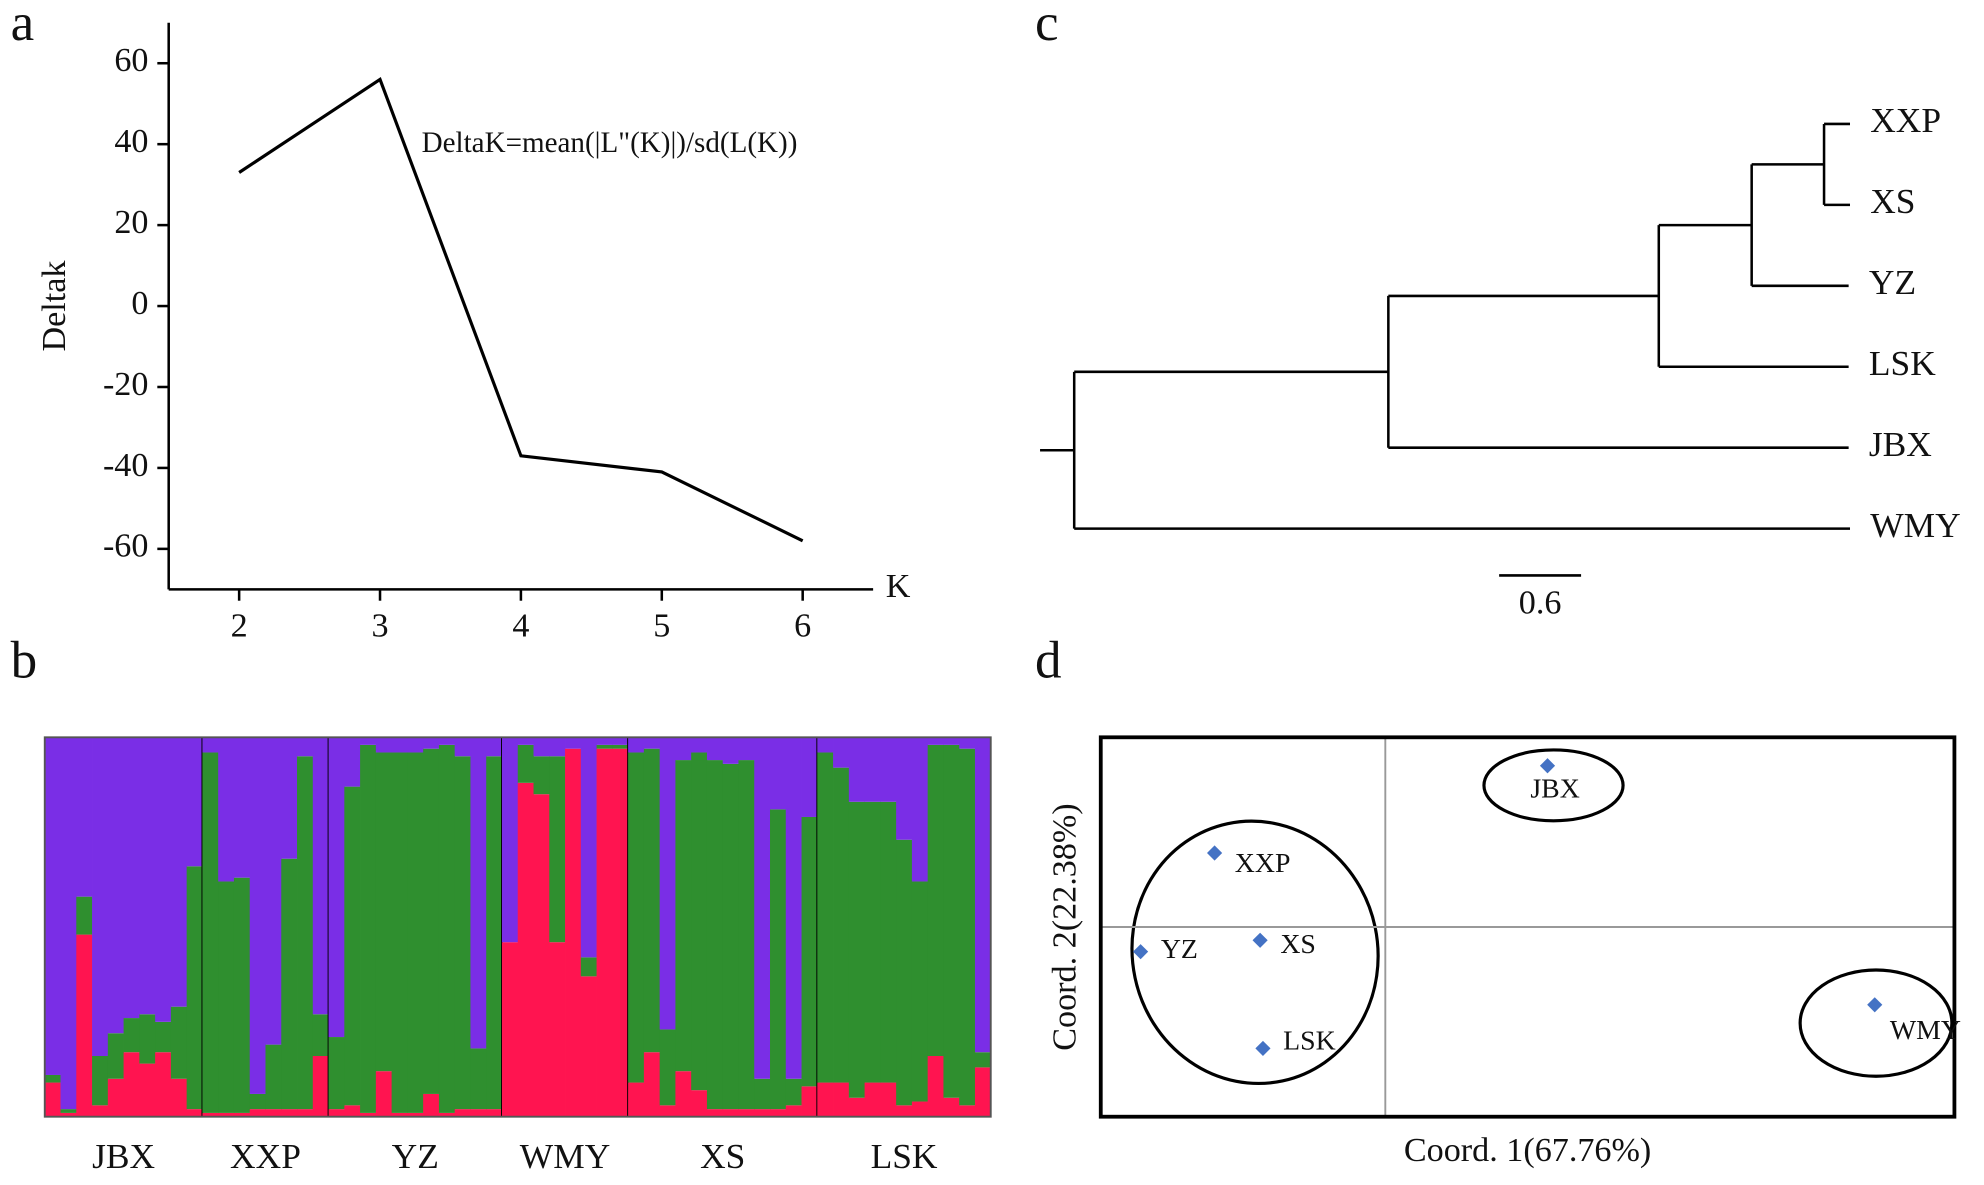 The image size is (1984, 1185). Describe the element at coordinates (126, 384) in the screenshot. I see `y-tick-label: -20` at that location.